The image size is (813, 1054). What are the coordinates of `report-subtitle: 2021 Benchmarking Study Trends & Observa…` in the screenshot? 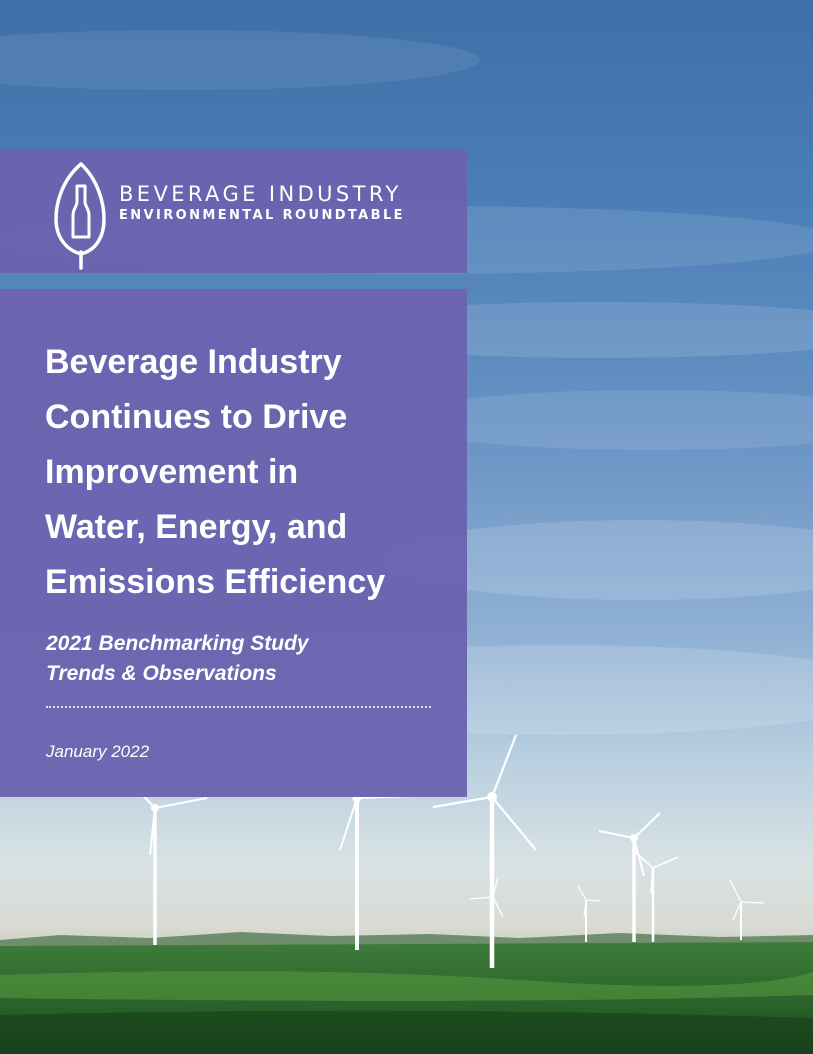 It's located at (177, 659).